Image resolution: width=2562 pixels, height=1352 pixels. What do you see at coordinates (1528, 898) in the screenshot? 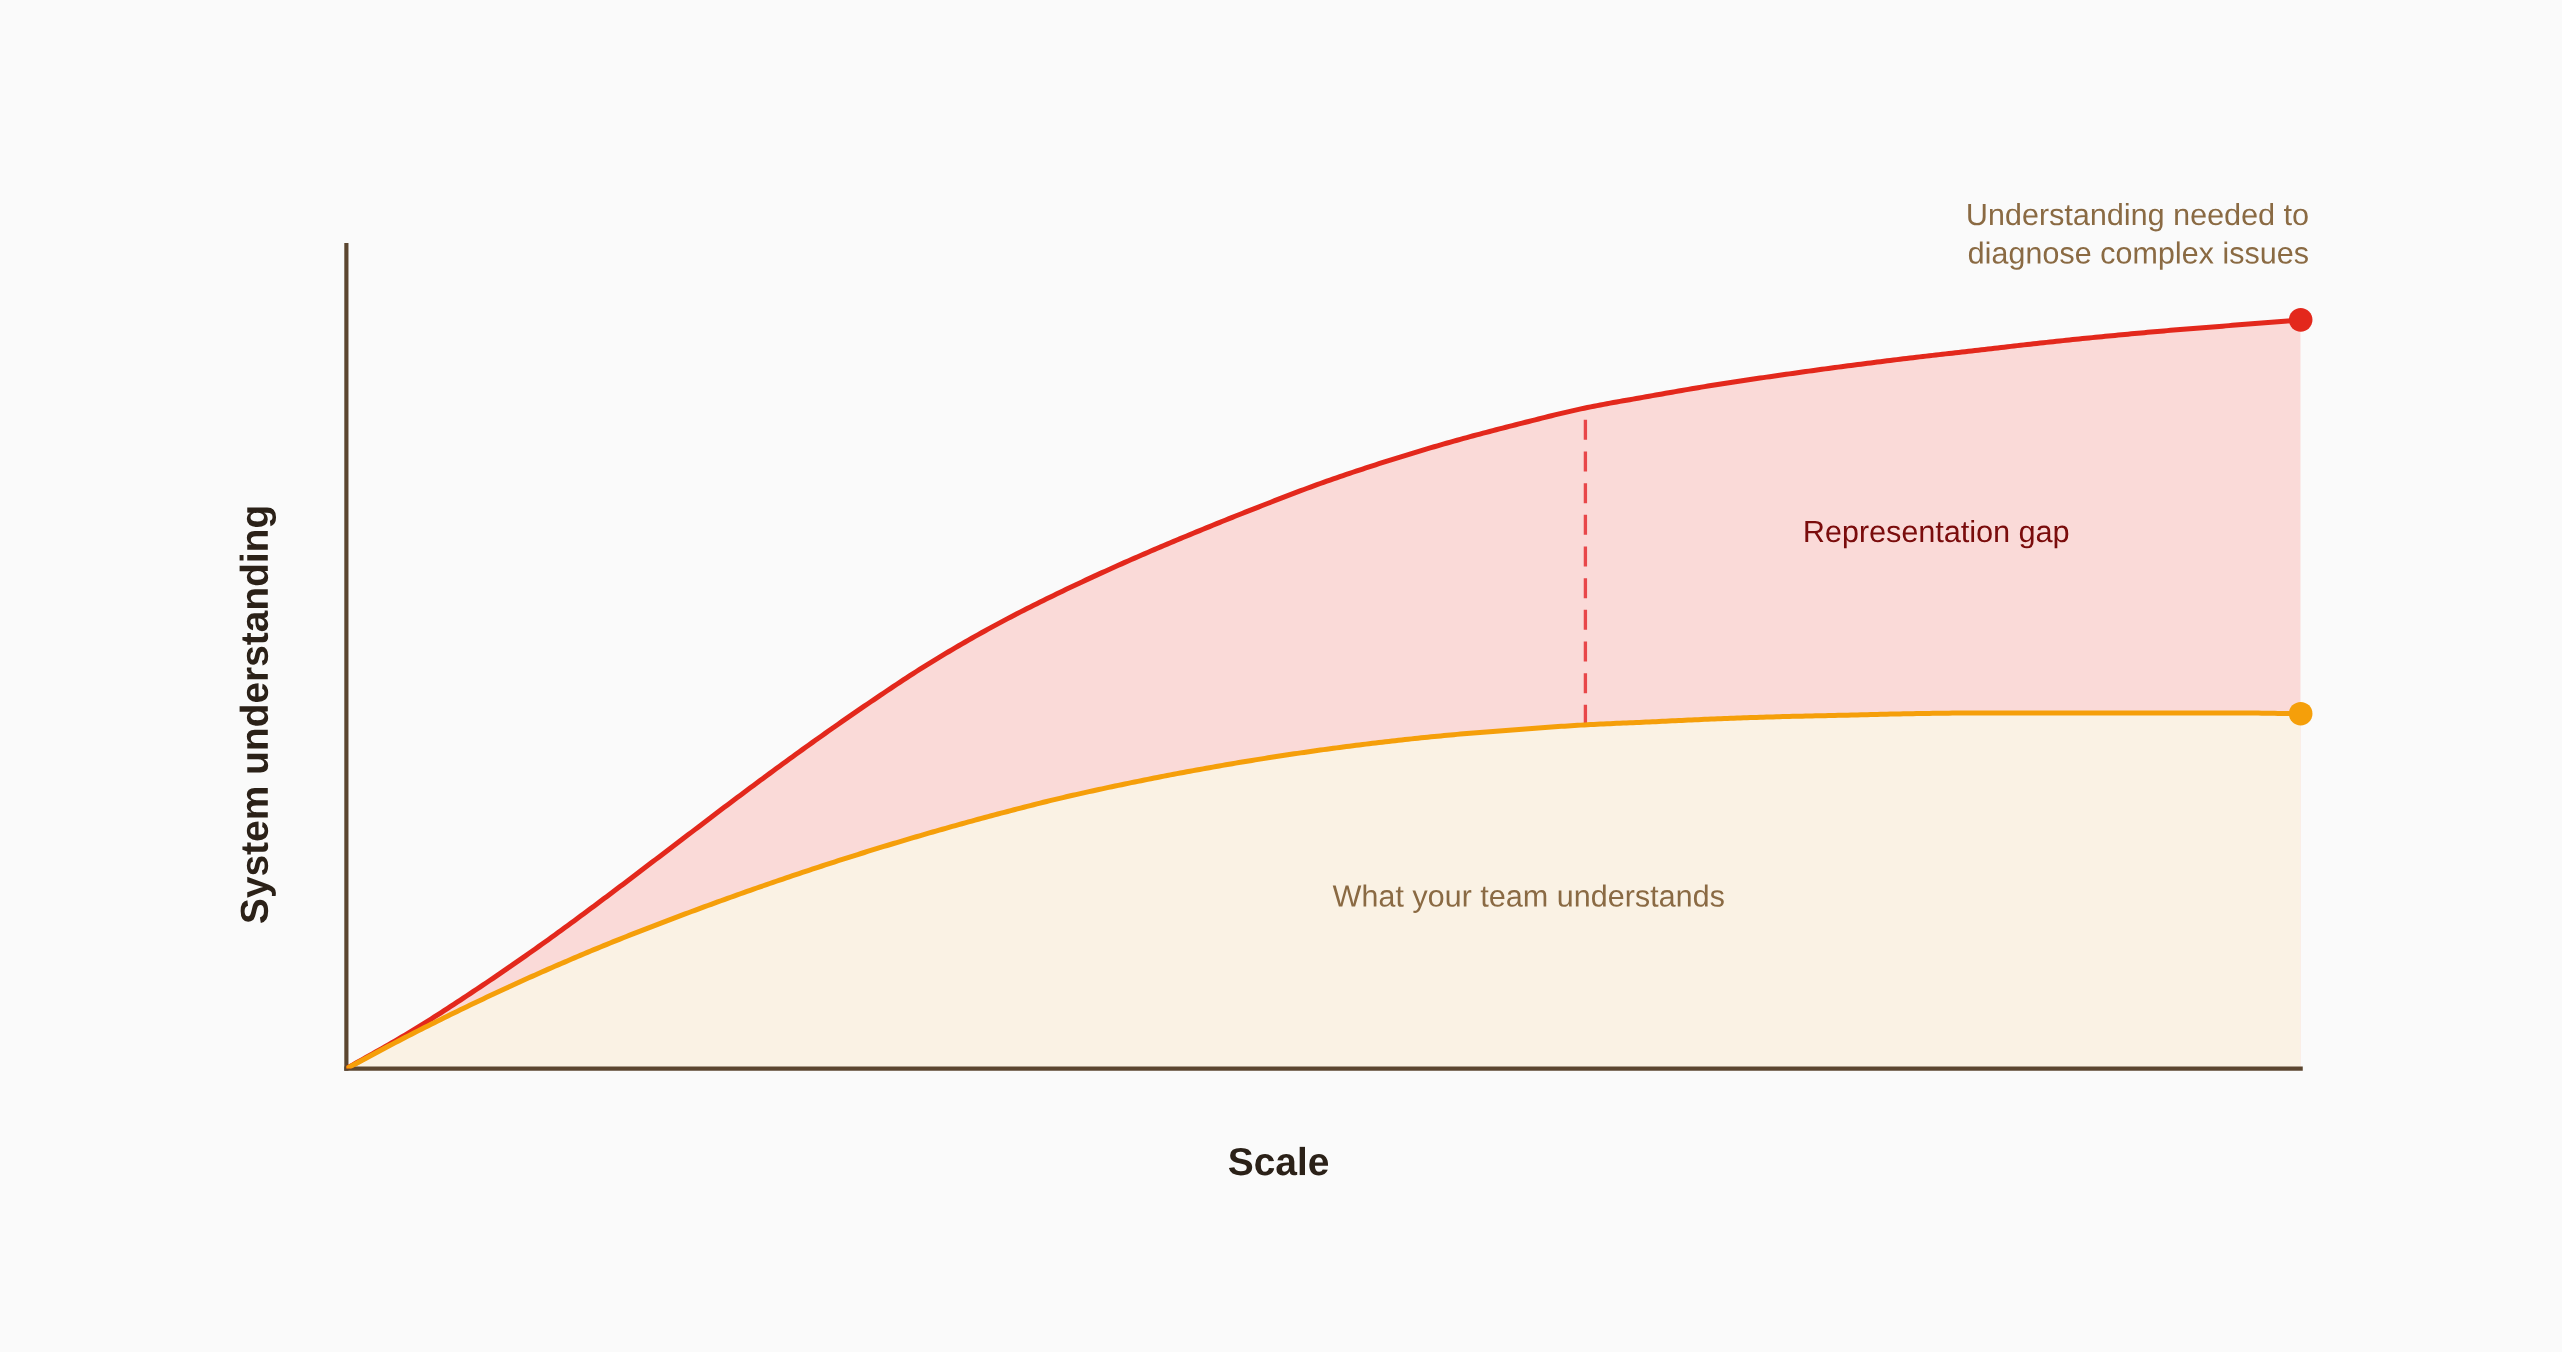
I see `series-label: What your team understands` at bounding box center [1528, 898].